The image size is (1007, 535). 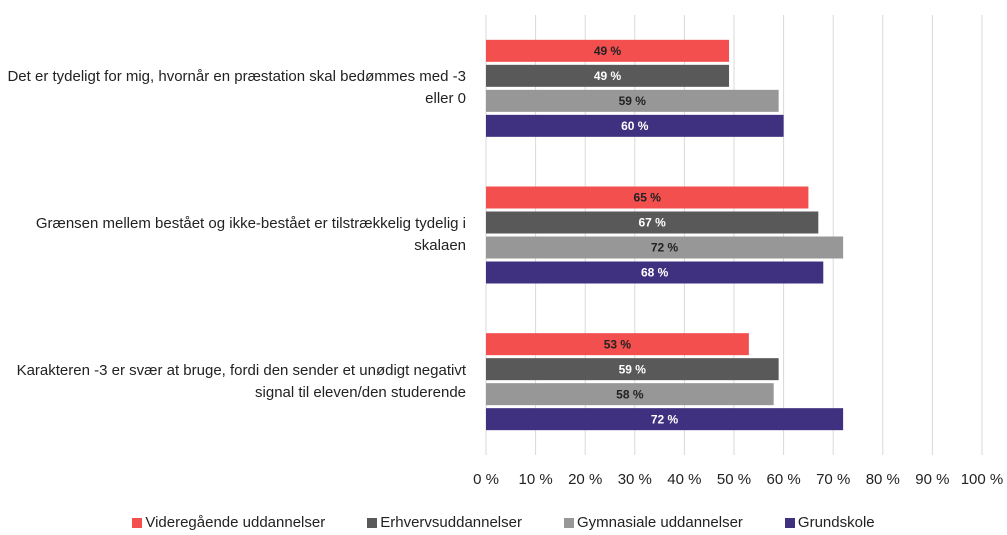 What do you see at coordinates (635, 479) in the screenshot?
I see `x-tick-label: 30 %` at bounding box center [635, 479].